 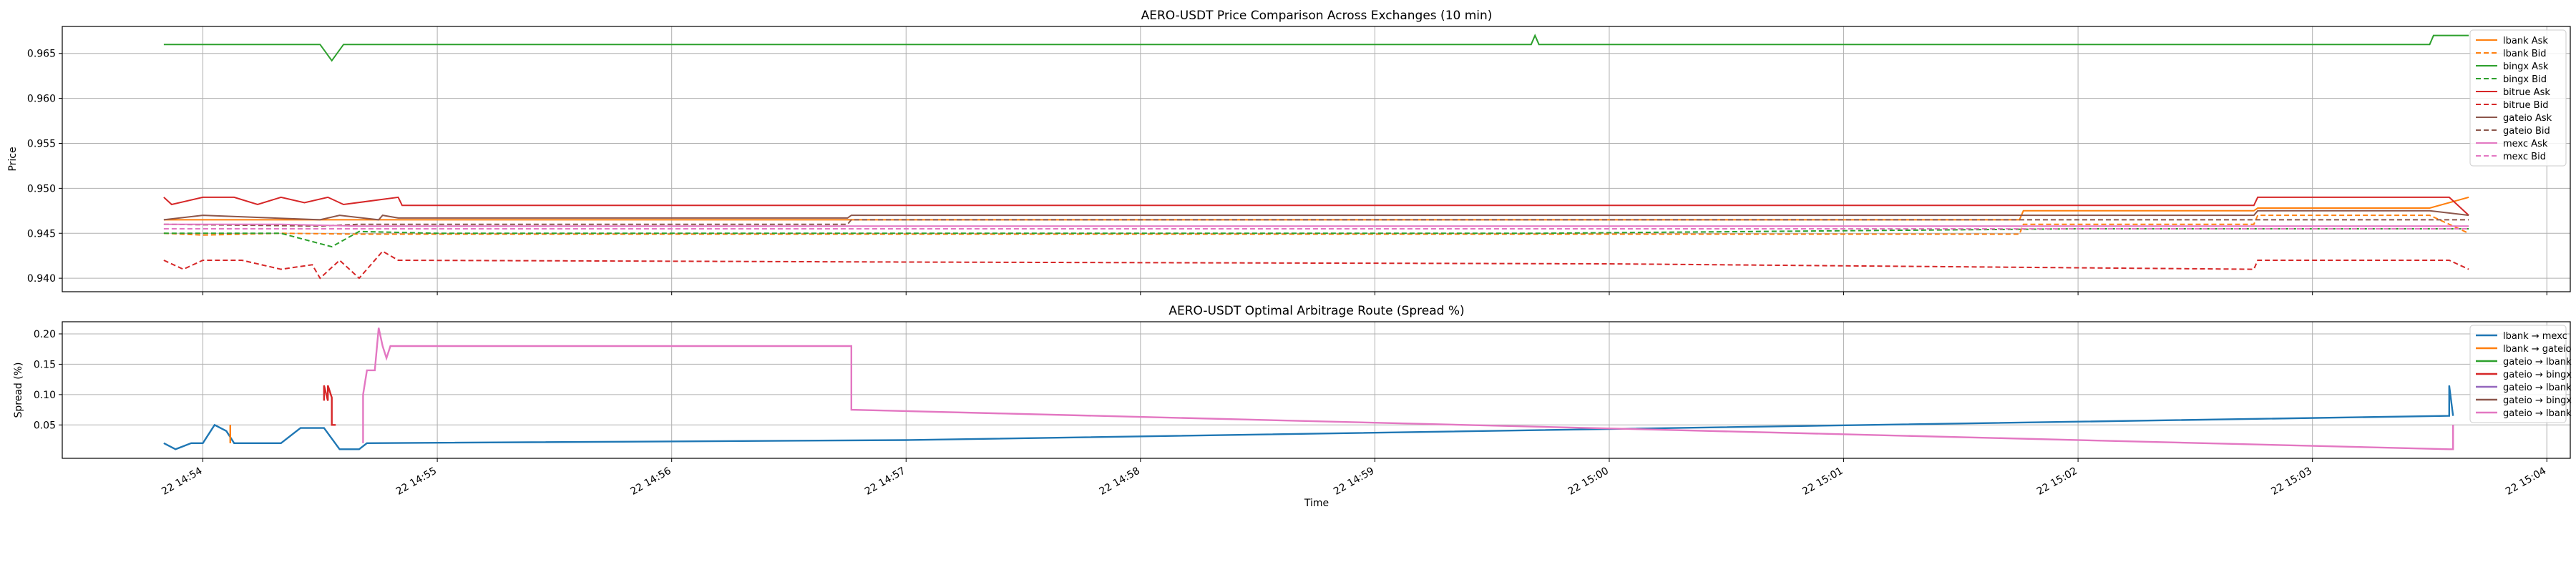 What do you see at coordinates (2527, 118) in the screenshot?
I see `legend-label: gateio Ask` at bounding box center [2527, 118].